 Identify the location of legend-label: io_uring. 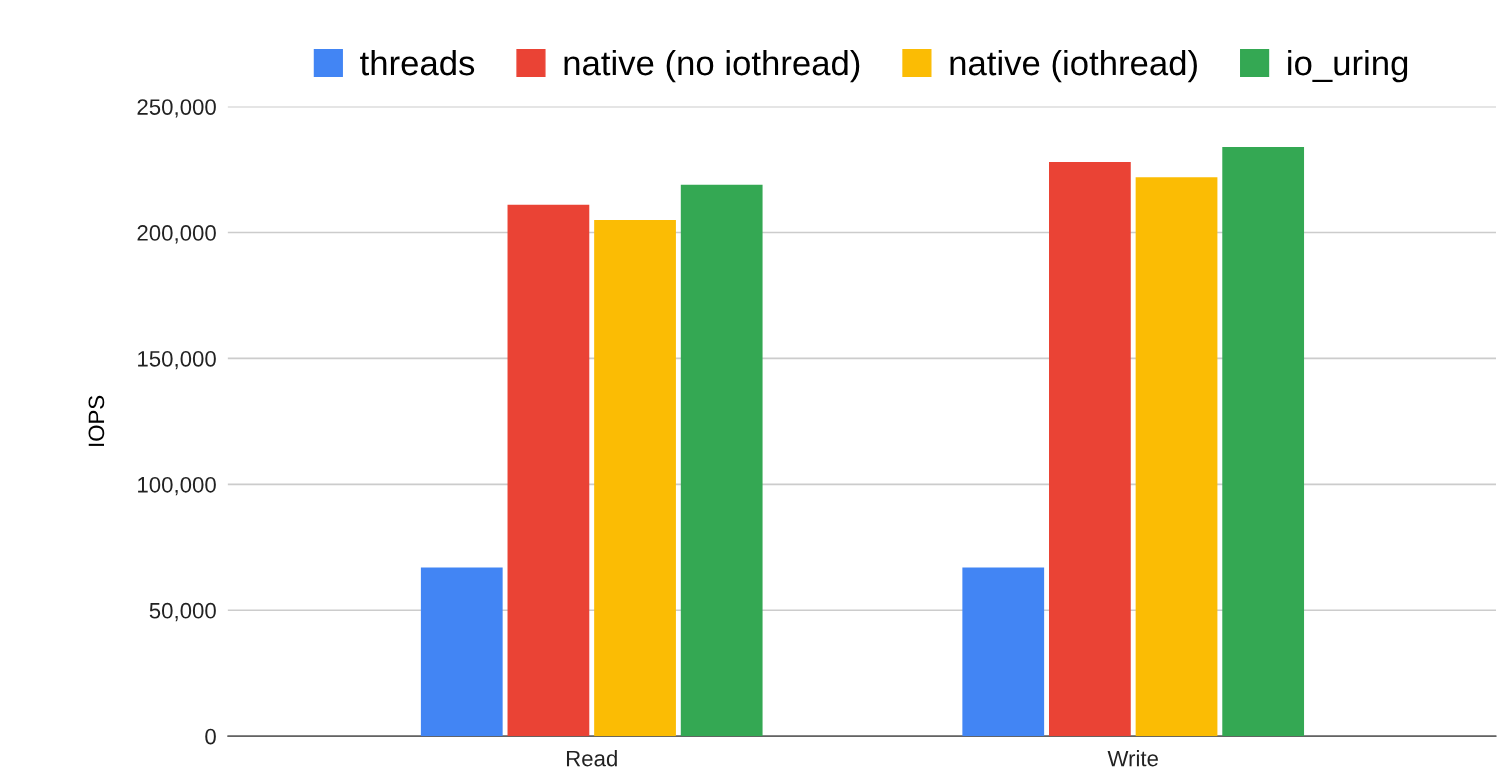
(1348, 66).